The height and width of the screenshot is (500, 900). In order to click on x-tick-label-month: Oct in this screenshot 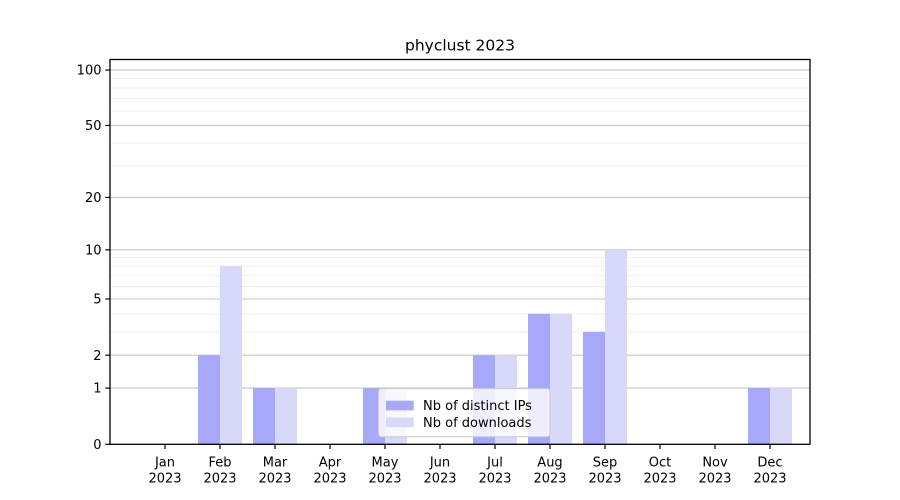, I will do `click(660, 463)`.